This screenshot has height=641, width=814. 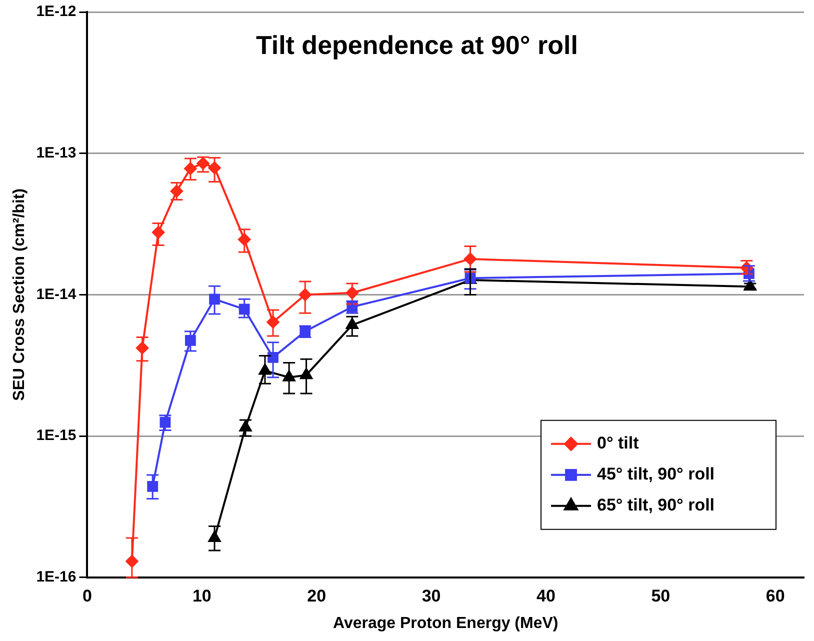 I want to click on y-tick-label: 1E-16, so click(x=56, y=577).